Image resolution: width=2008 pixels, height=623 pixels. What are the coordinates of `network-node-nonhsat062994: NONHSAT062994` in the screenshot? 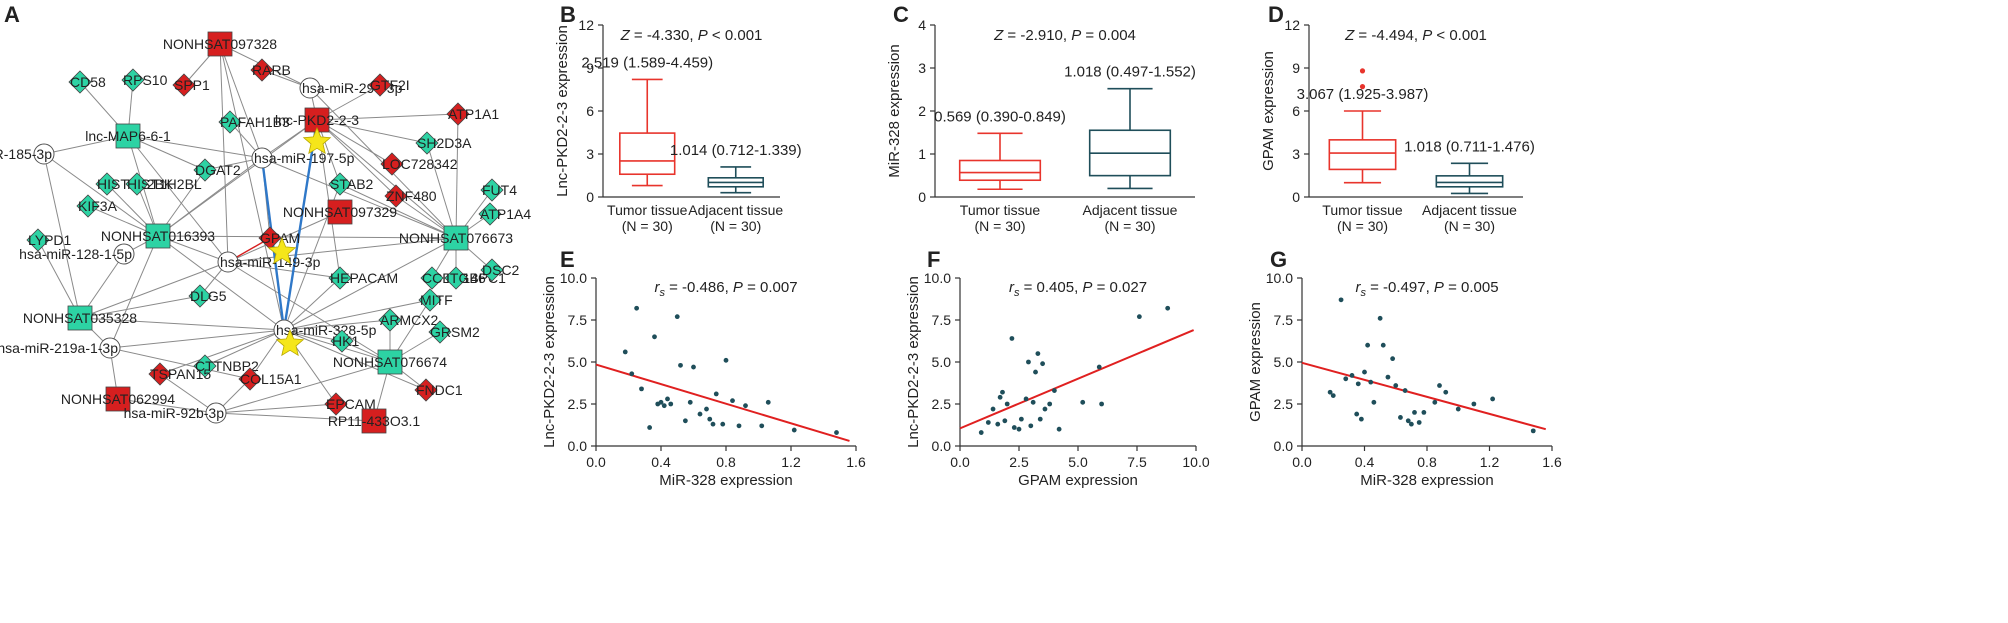 It's located at (118, 399).